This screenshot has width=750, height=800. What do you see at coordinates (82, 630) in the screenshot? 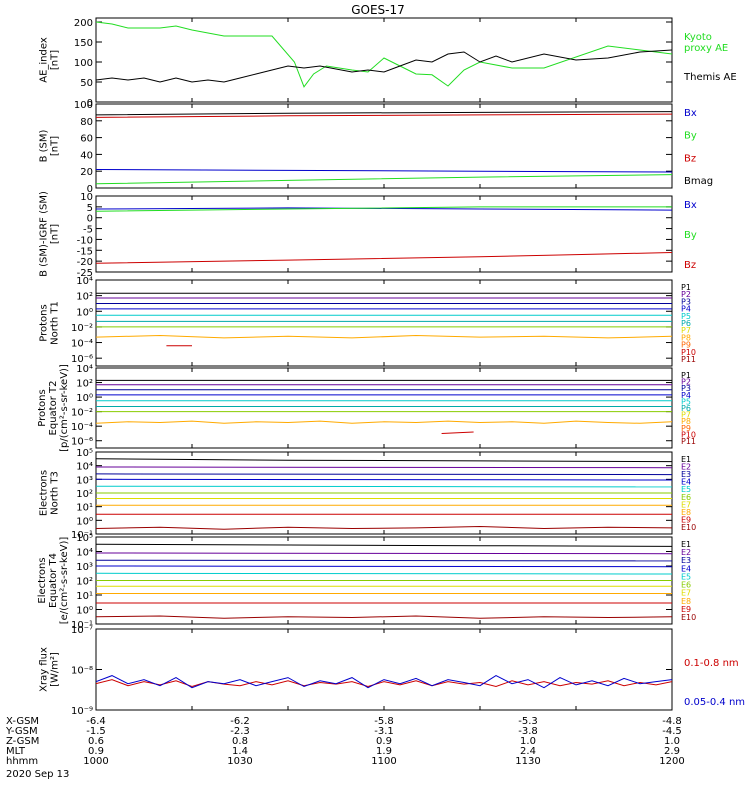
I see `y-tick-label: 10⁻⁷` at bounding box center [82, 630].